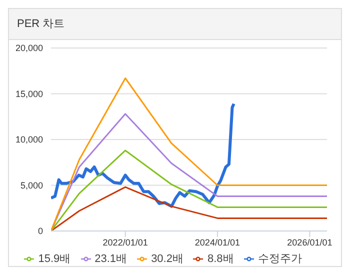 The height and width of the screenshot is (273, 348). What do you see at coordinates (29, 93) in the screenshot?
I see `y-tick-label: 15,000` at bounding box center [29, 93].